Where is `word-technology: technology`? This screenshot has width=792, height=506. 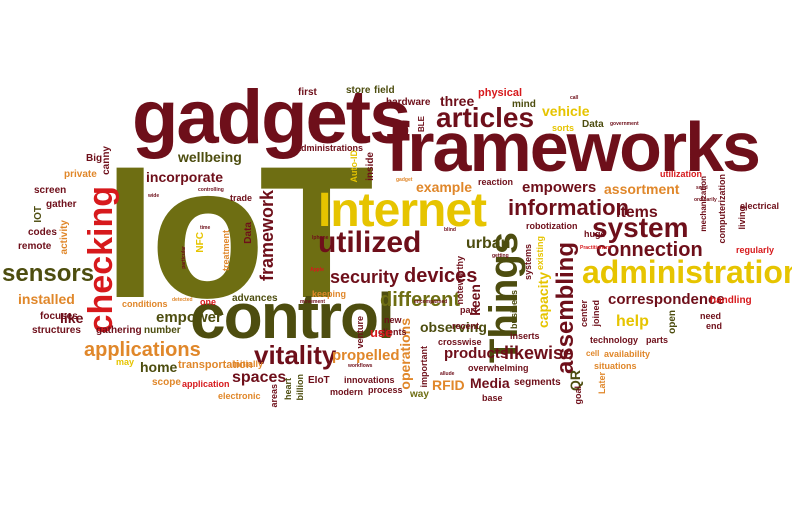
word-technology: technology is located at coordinates (614, 340).